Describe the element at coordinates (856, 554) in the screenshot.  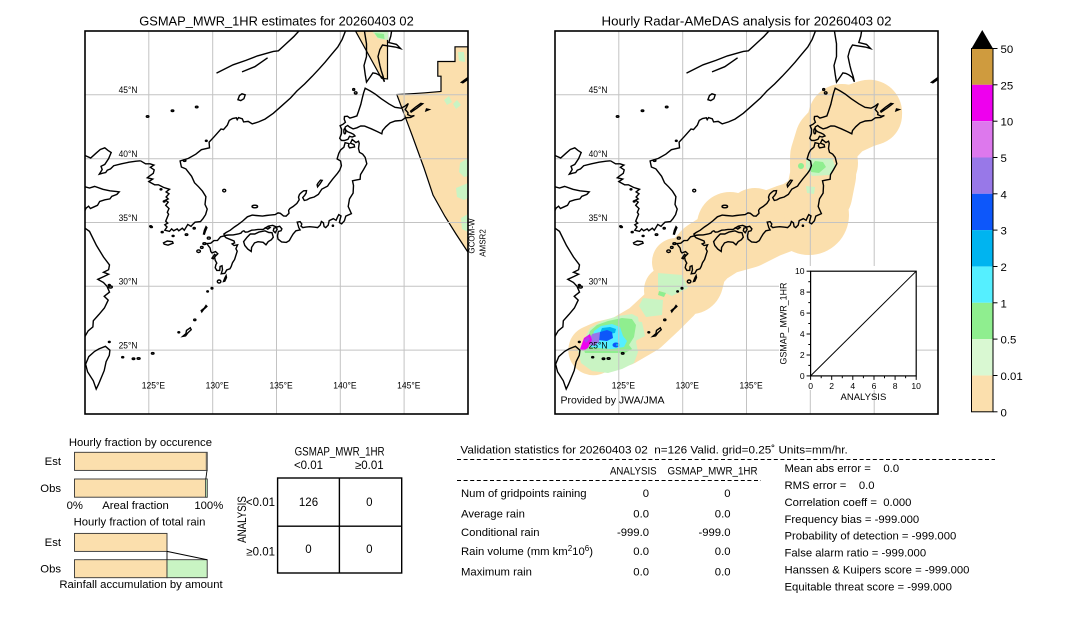
I see `svg-text: False alarm ratio = -999.000` at that location.